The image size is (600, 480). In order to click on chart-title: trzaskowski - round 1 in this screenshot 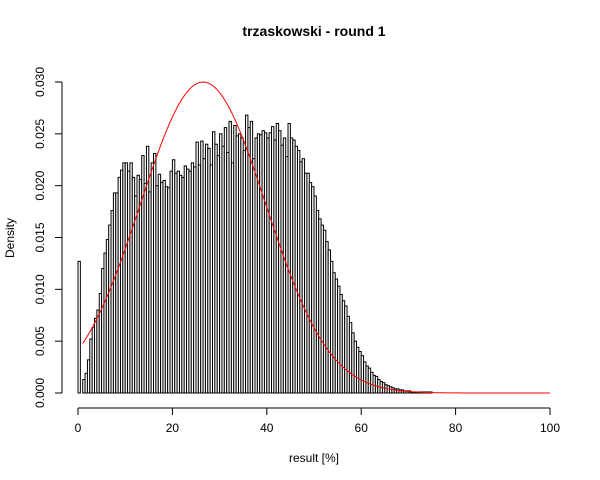, I will do `click(313, 31)`.